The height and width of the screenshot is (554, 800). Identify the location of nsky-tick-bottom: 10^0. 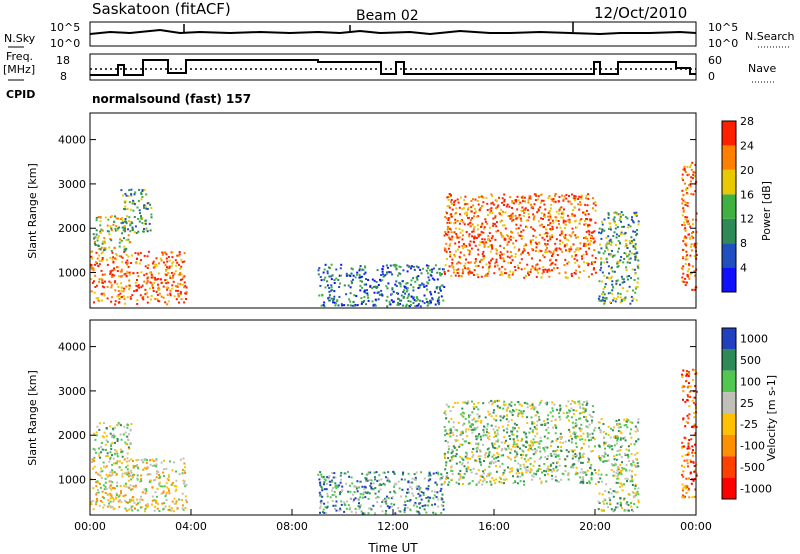
(65, 43).